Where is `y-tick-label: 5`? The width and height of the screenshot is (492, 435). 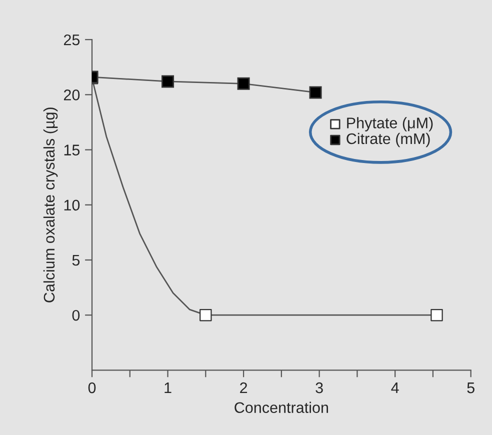 y-tick-label: 5 is located at coordinates (76, 260).